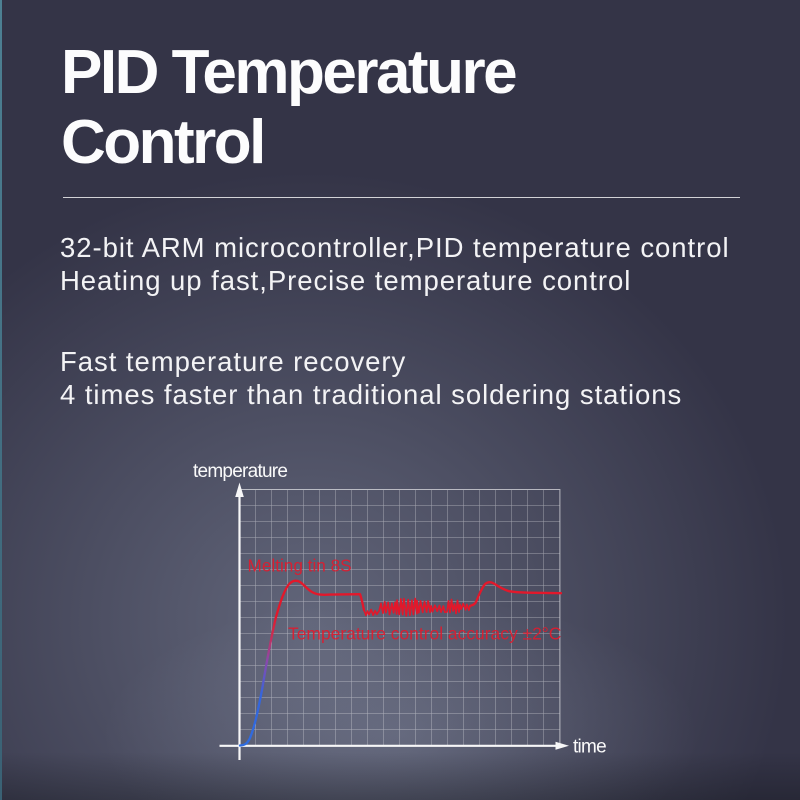 This screenshot has width=800, height=800. What do you see at coordinates (589, 747) in the screenshot?
I see `svg-text: time` at bounding box center [589, 747].